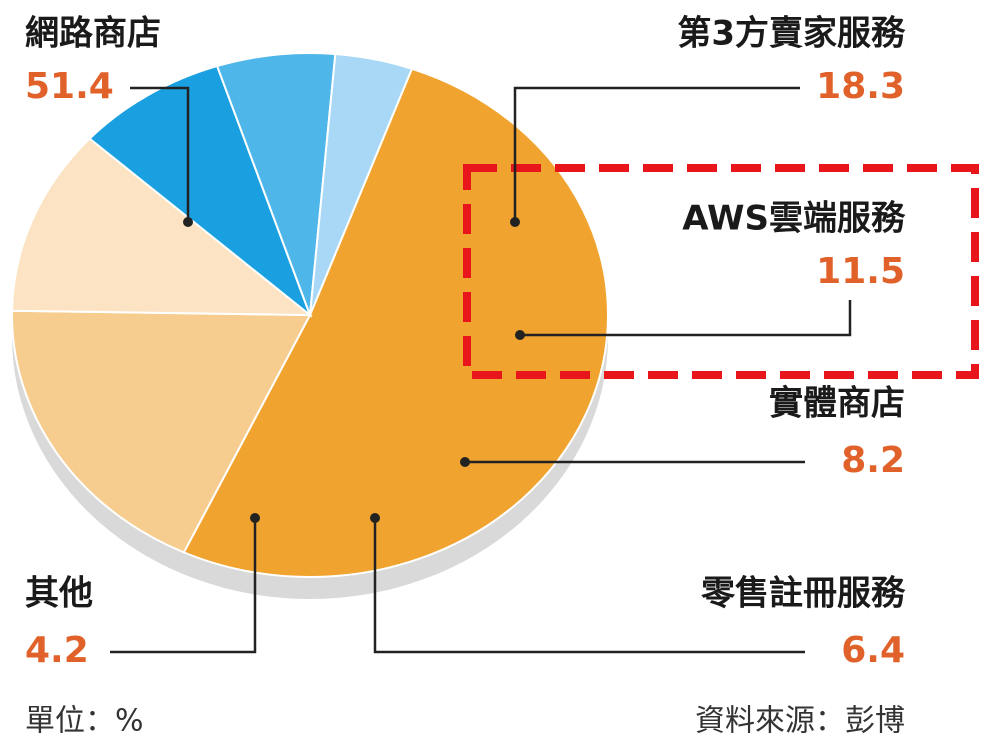 This screenshot has width=984, height=743. I want to click on slice-value: 18.3, so click(860, 86).